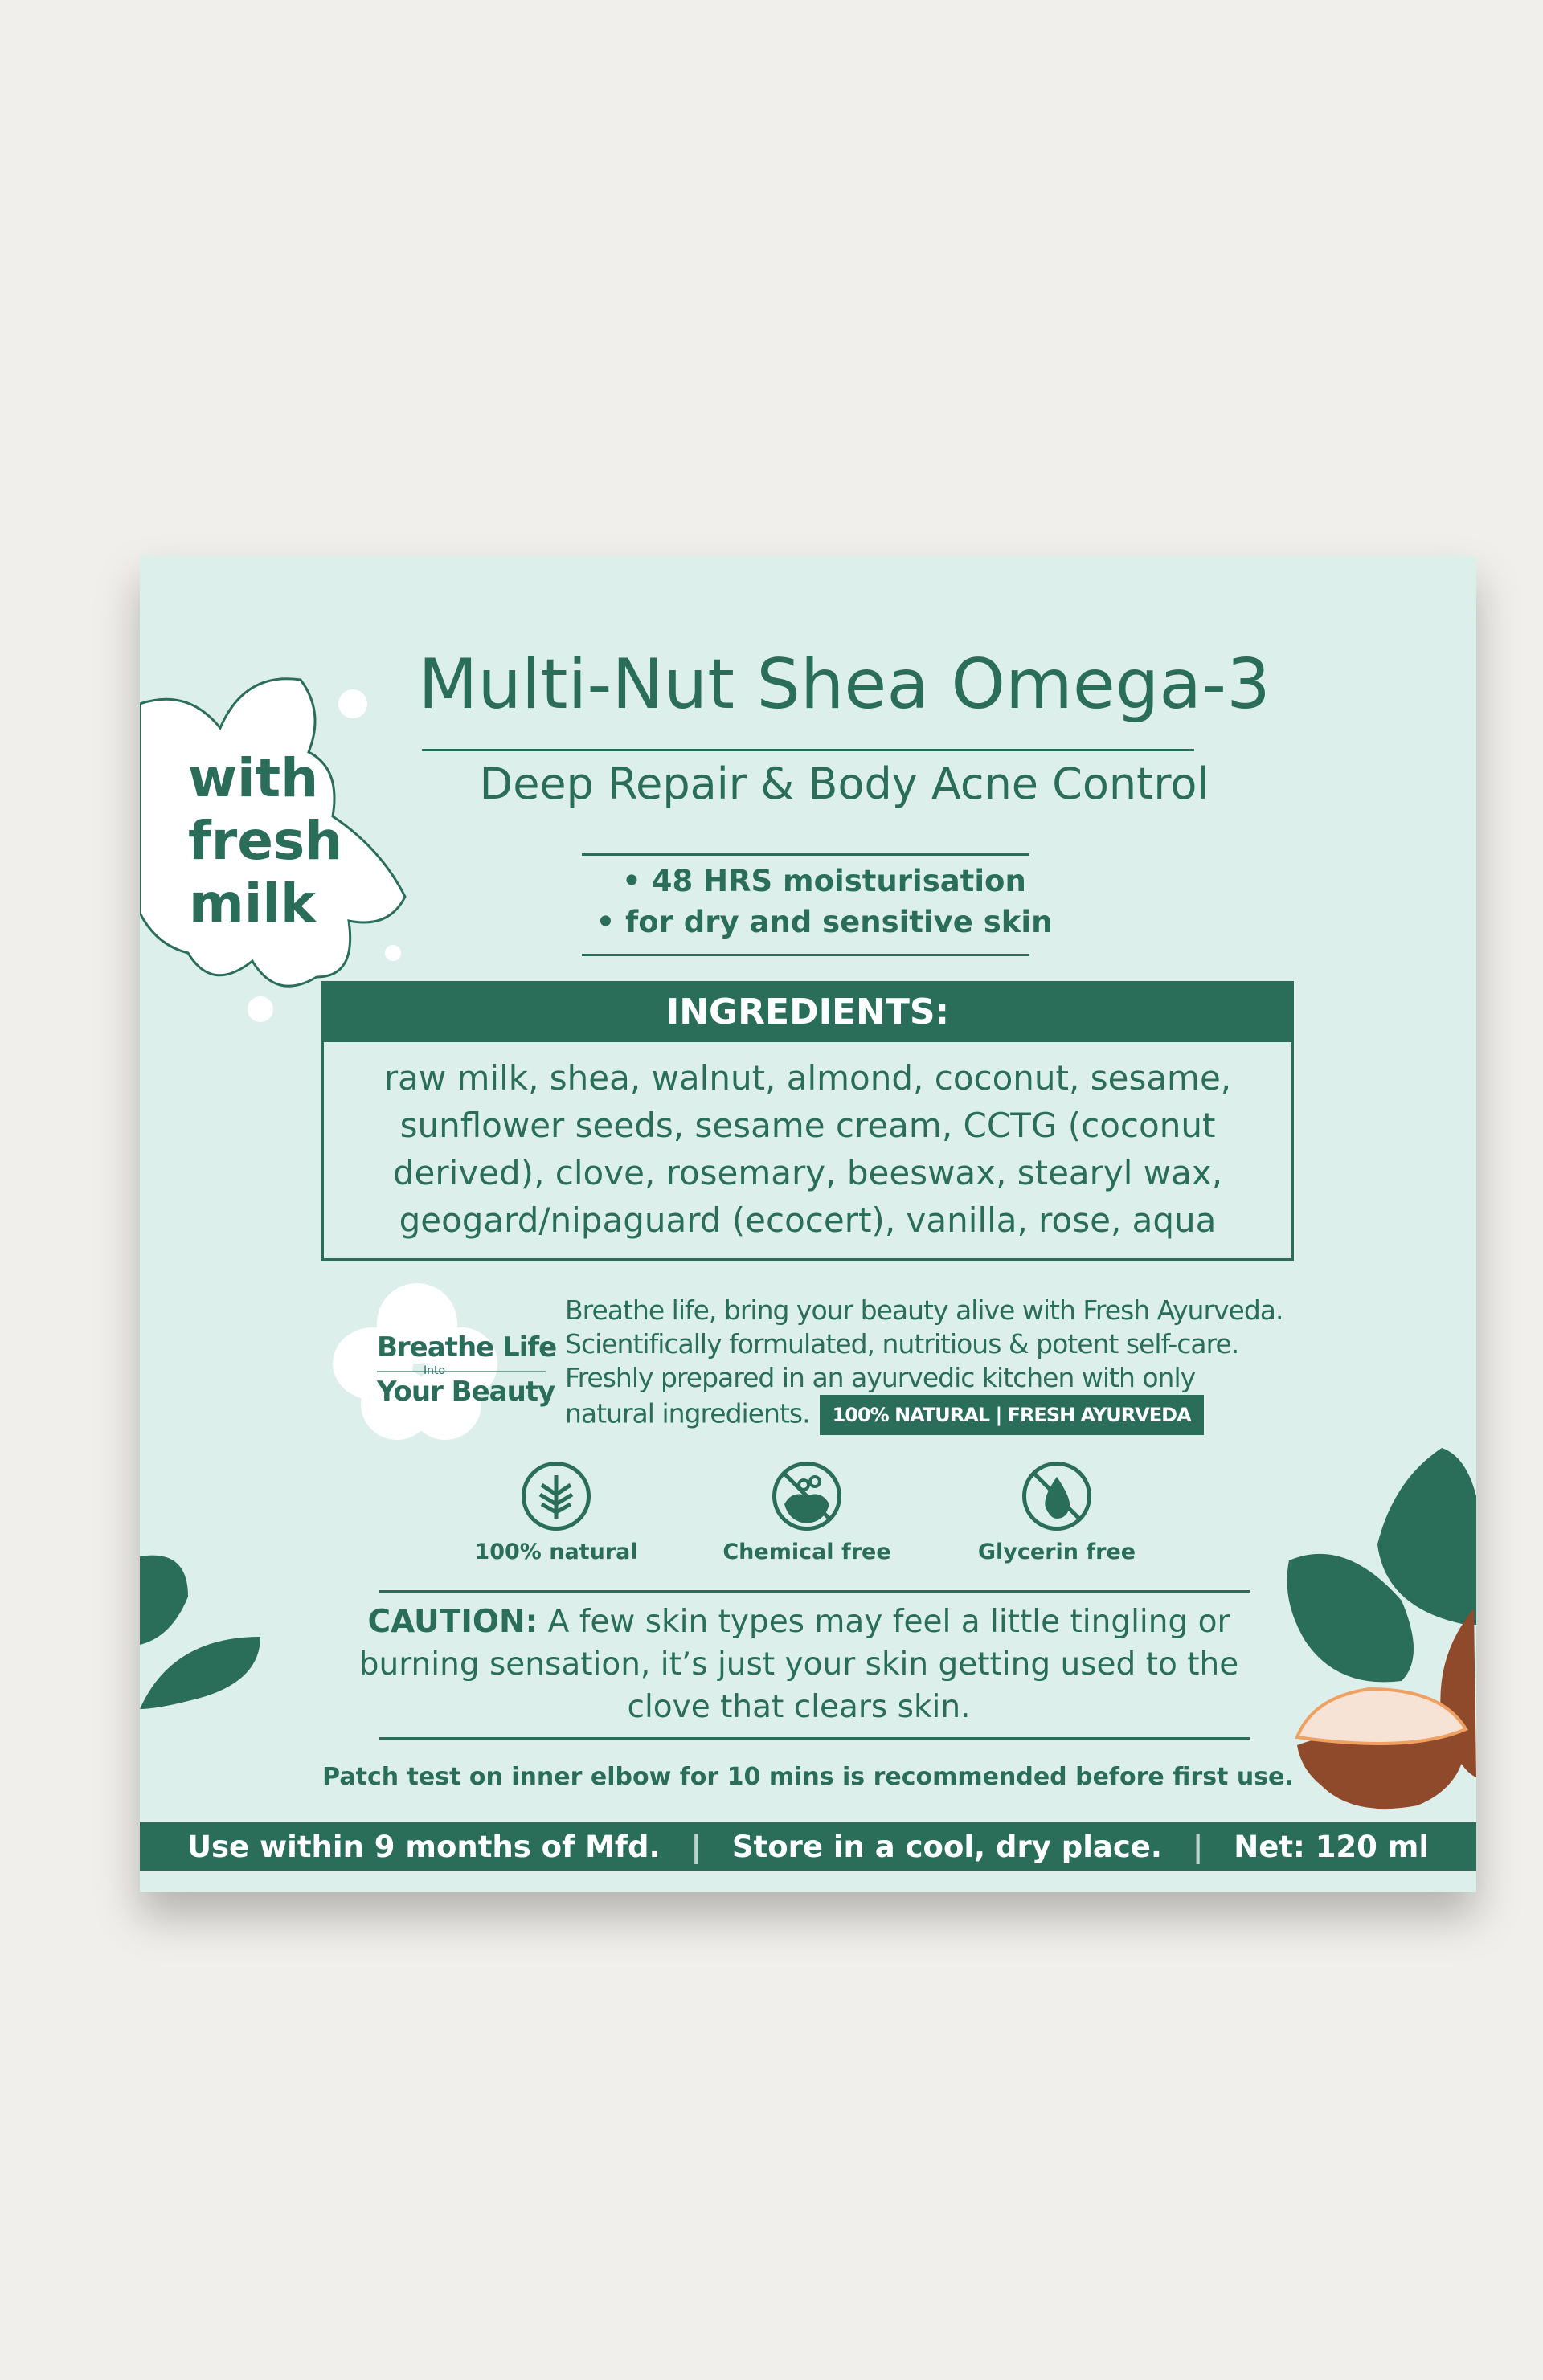  Describe the element at coordinates (824, 881) in the screenshot. I see `benefit-bullet: • 48 HRS moisturisation` at that location.